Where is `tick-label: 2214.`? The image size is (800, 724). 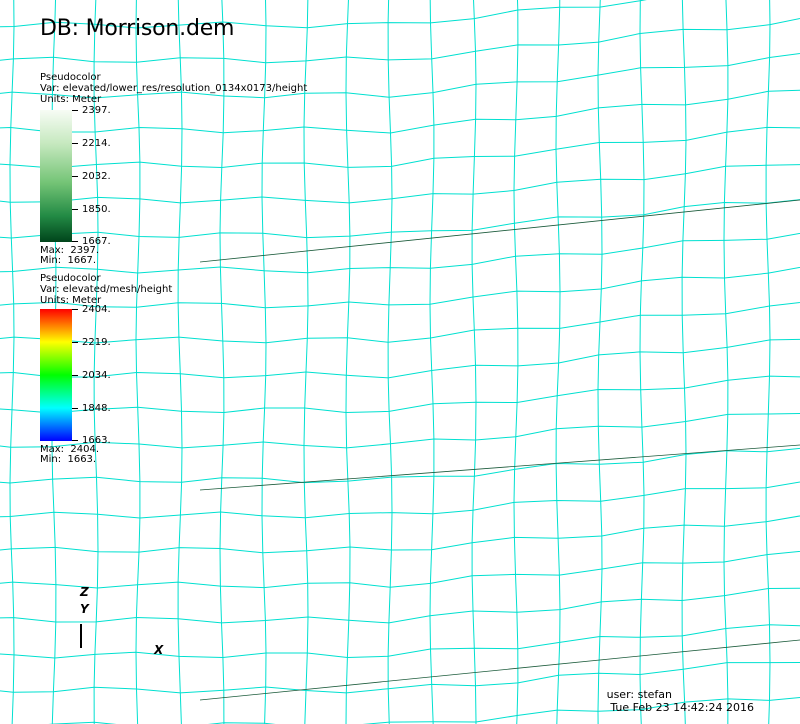
tick-label: 2214. is located at coordinates (96, 143).